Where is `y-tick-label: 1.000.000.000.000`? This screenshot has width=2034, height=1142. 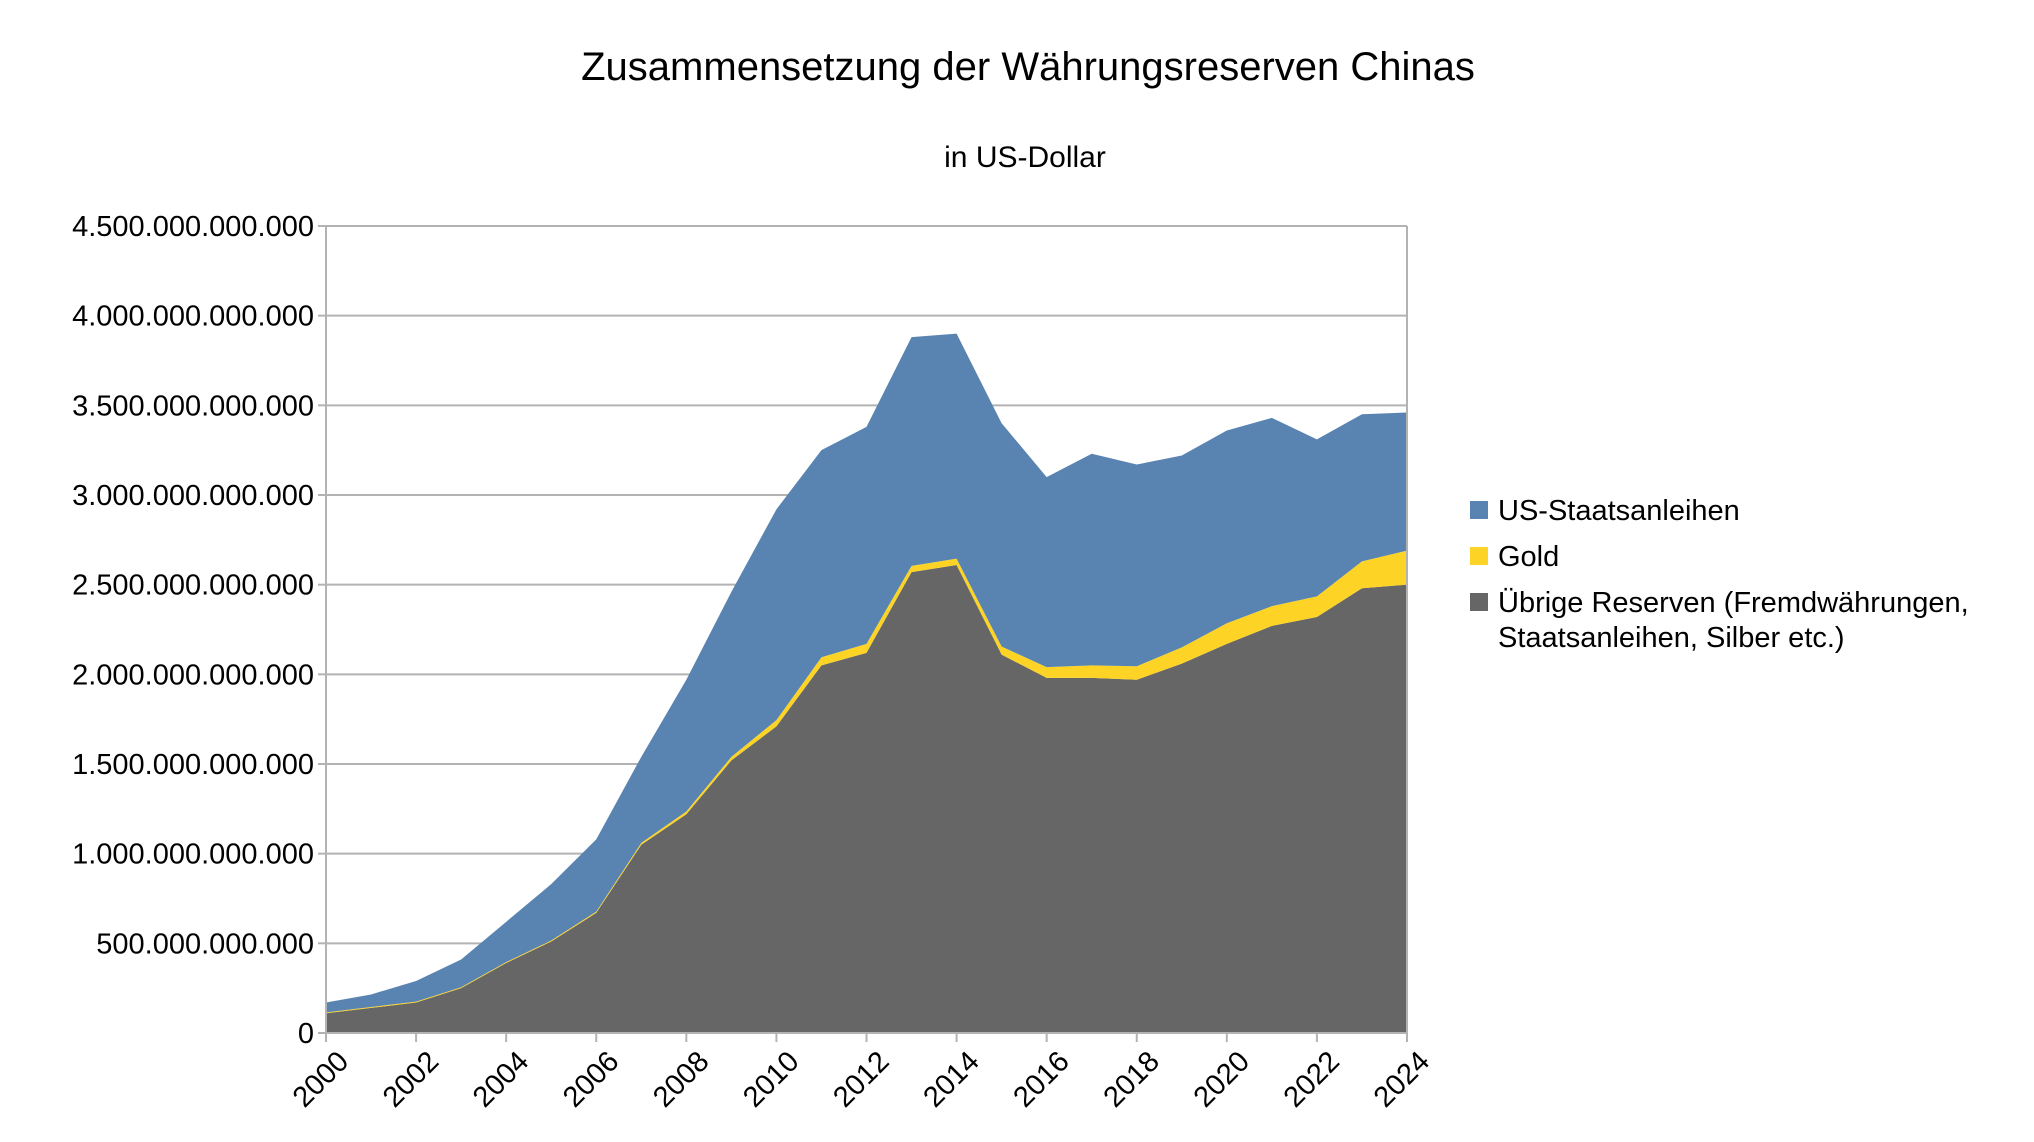 y-tick-label: 1.000.000.000.000 is located at coordinates (193, 855).